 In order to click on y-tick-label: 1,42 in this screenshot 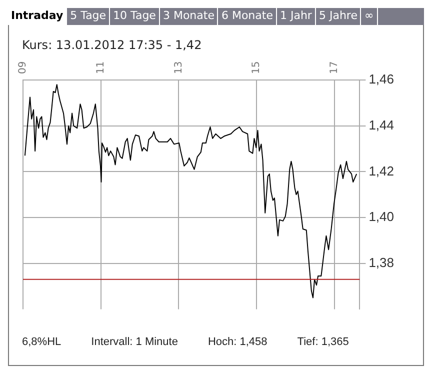, I will do `click(381, 170)`.